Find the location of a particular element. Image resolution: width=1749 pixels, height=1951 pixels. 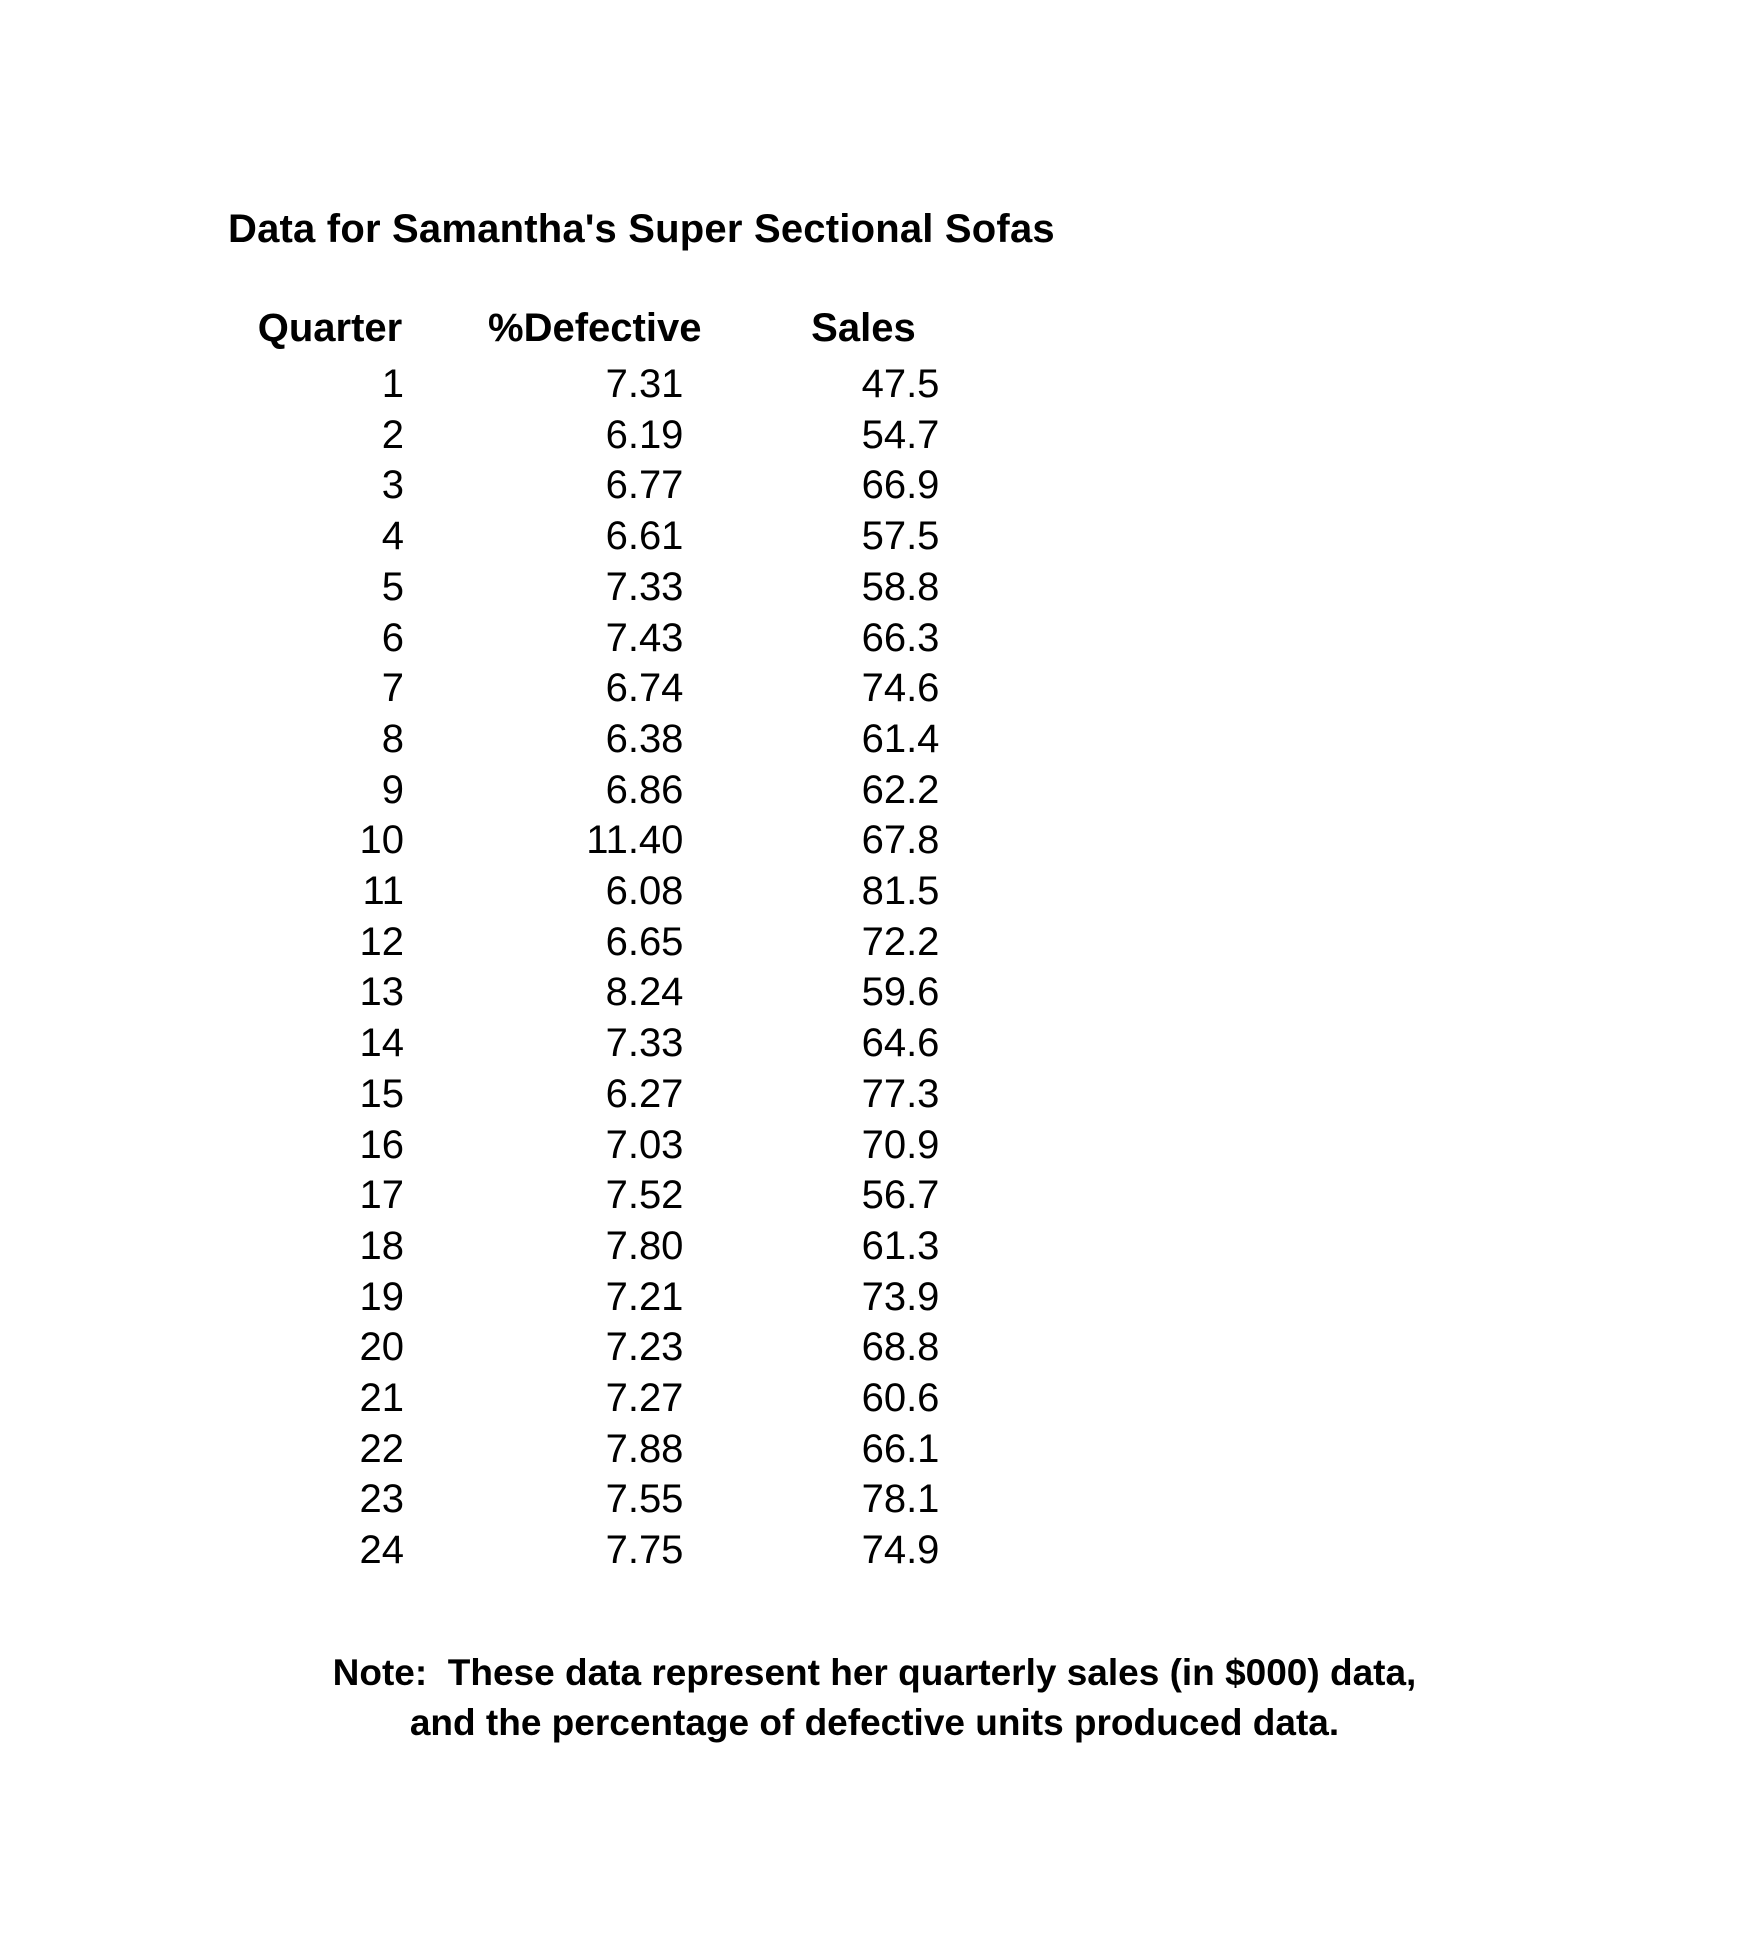

cell-defective: 7.43 is located at coordinates (644, 637).